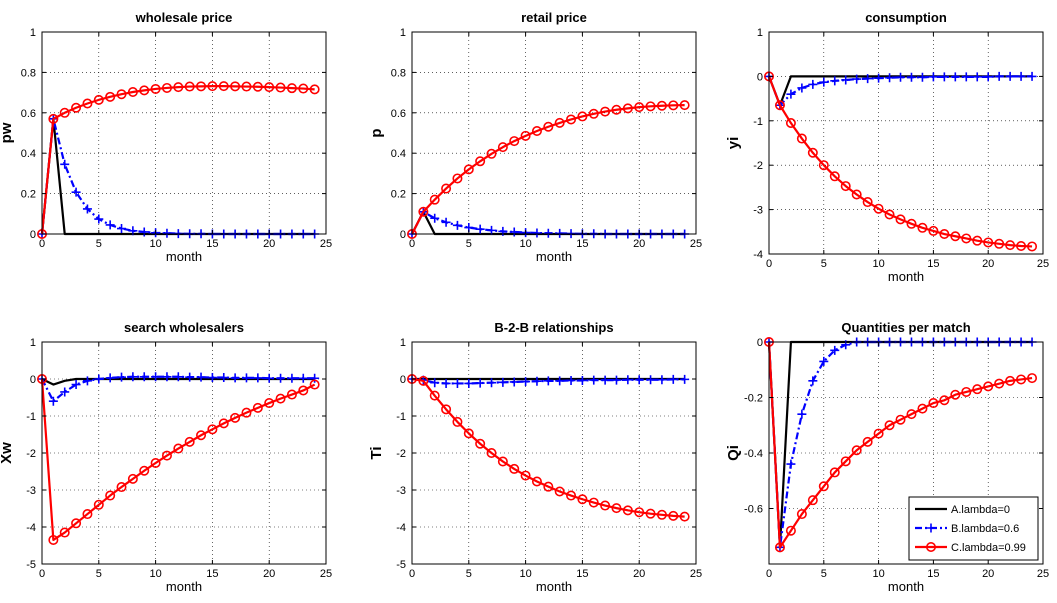 The width and height of the screenshot is (1057, 603). Describe the element at coordinates (401, 528) in the screenshot. I see `y-tick-label: -4` at that location.